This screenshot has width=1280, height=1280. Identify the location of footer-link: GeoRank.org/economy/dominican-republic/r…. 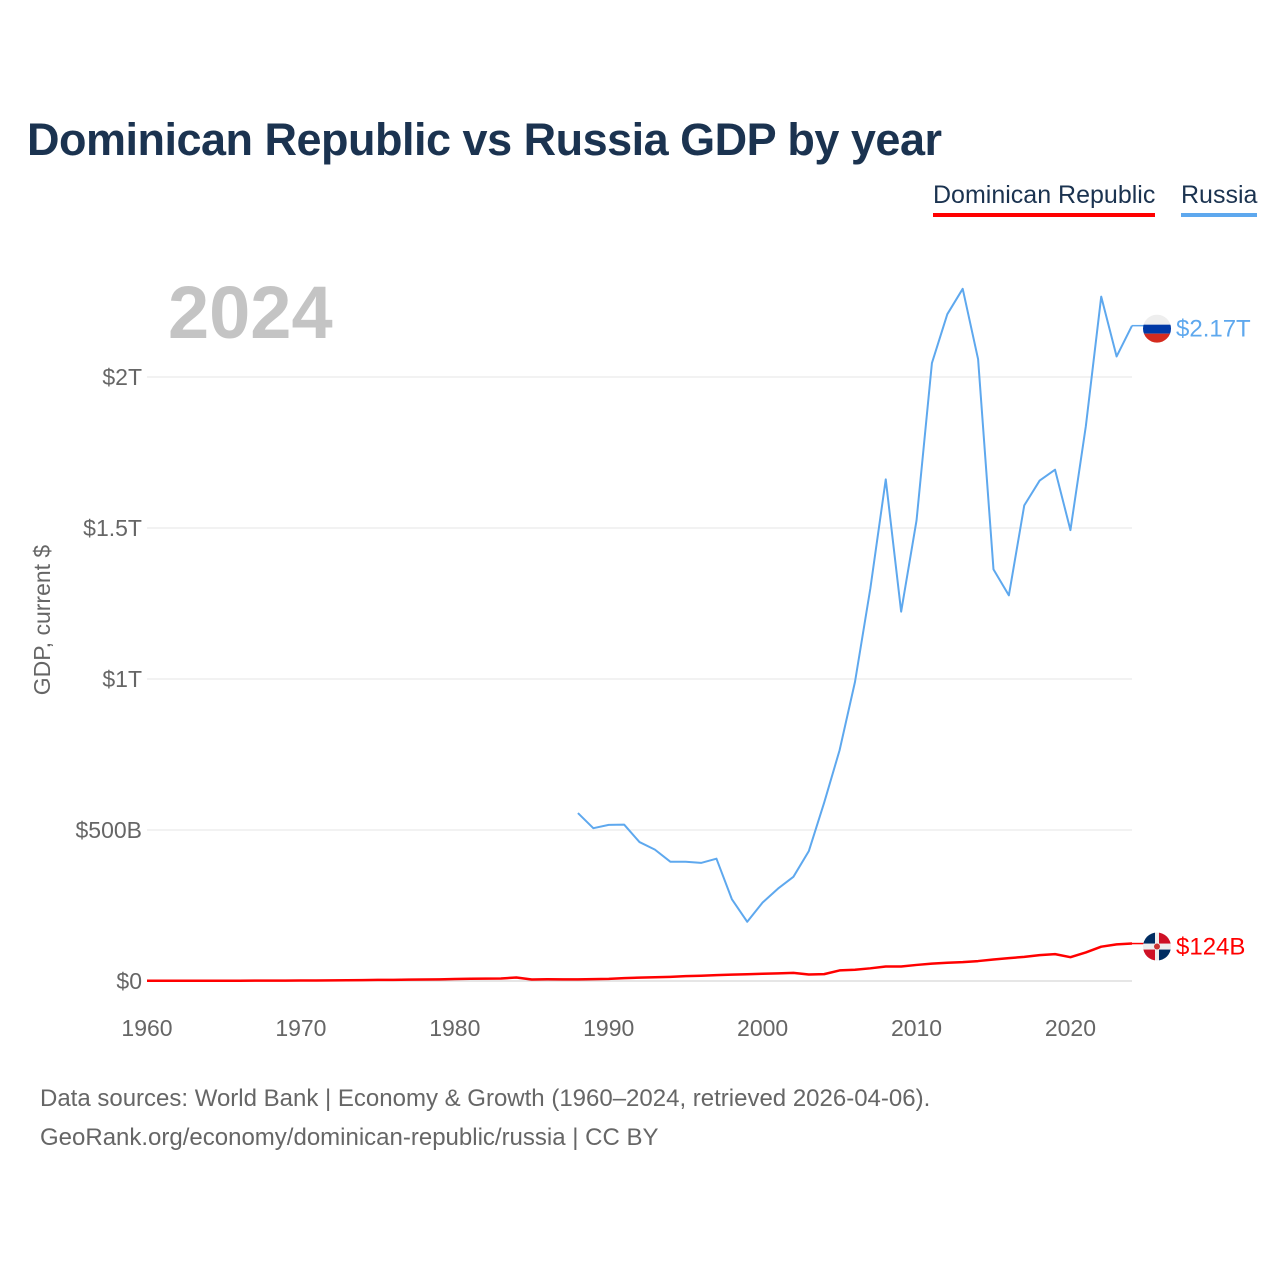
(349, 1137).